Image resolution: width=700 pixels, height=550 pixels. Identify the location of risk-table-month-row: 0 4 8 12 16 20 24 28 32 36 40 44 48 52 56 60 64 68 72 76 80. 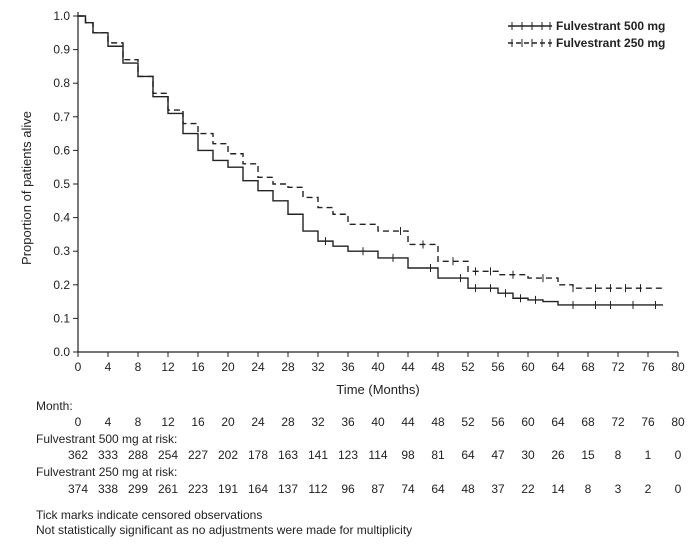
(350, 423).